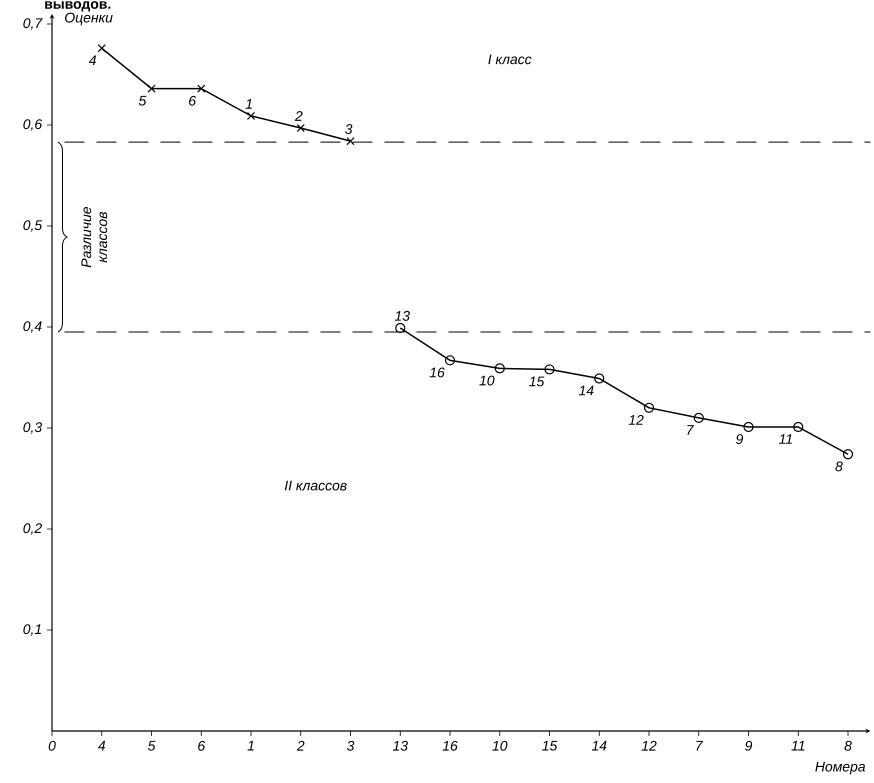  I want to click on y-tick-label: 0,4, so click(32, 327).